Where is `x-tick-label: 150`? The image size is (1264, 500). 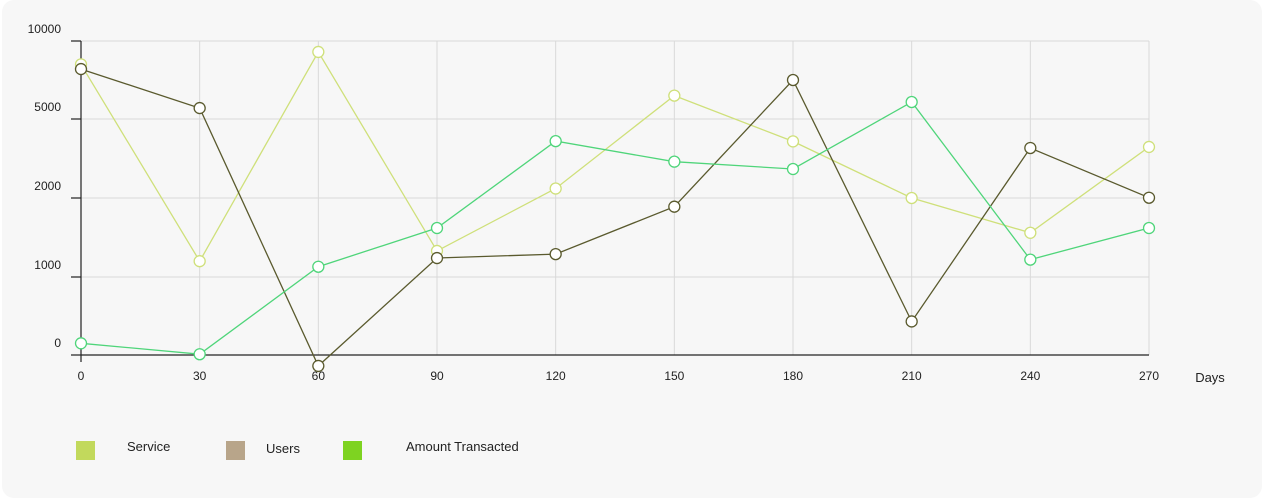
x-tick-label: 150 is located at coordinates (674, 376).